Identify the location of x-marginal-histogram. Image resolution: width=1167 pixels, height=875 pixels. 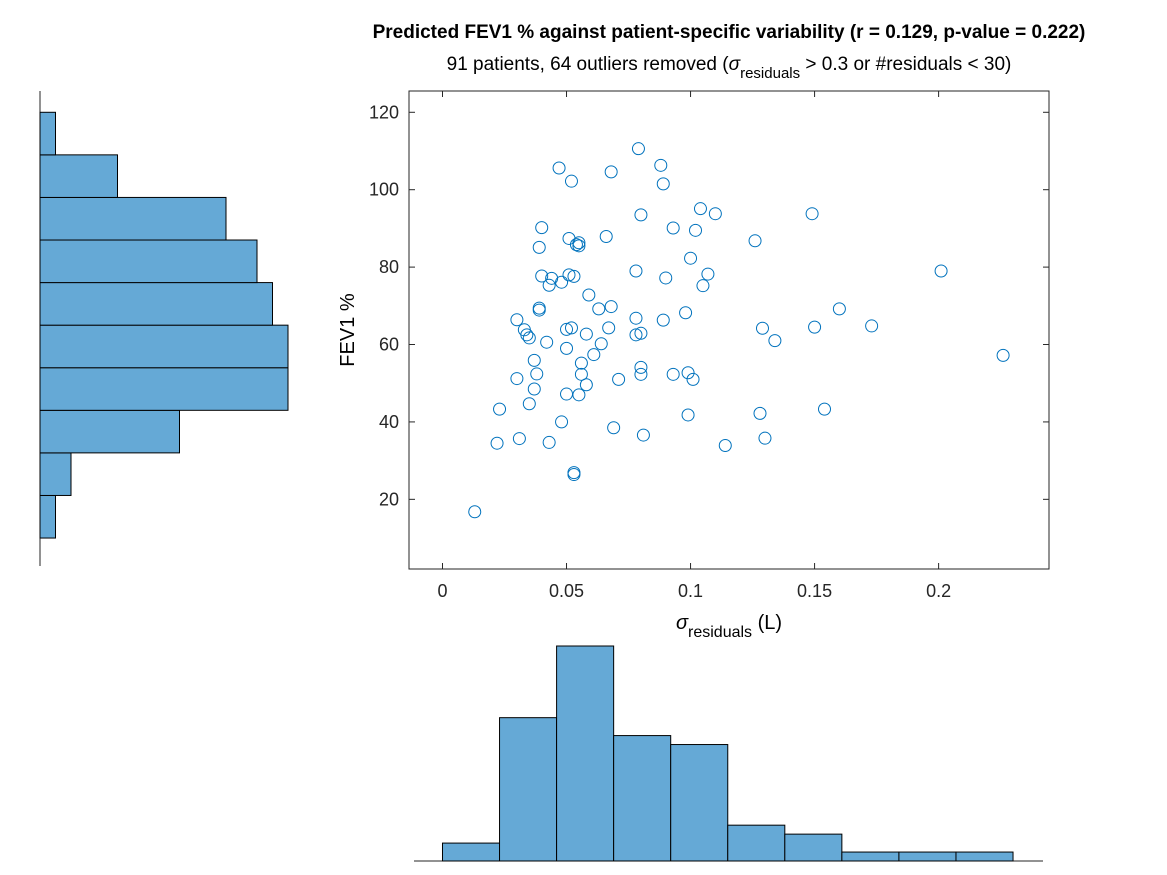
(728, 753).